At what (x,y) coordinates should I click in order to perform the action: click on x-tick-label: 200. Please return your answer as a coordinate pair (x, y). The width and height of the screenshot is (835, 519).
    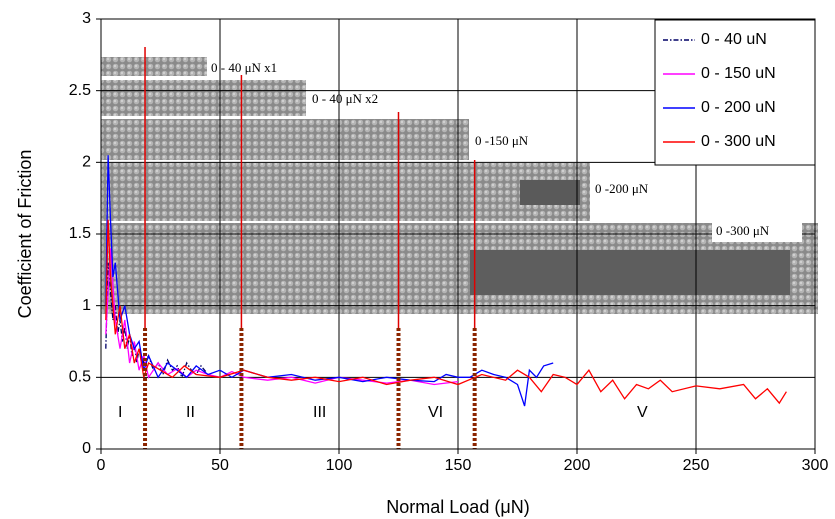
    Looking at the image, I should click on (577, 465).